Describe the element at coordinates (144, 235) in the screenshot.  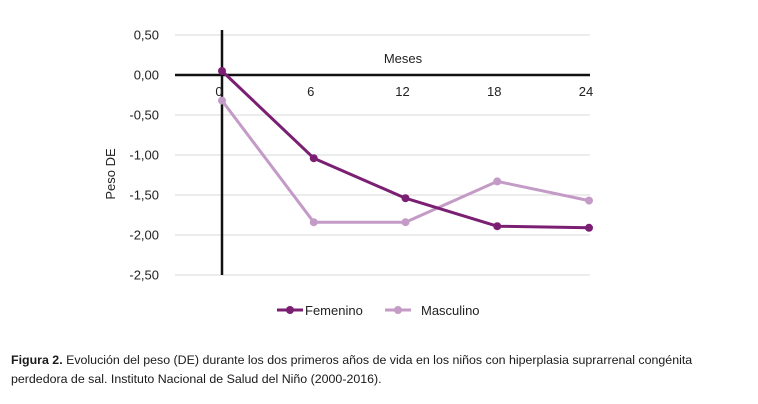
I see `y-tick-label: -2,00` at that location.